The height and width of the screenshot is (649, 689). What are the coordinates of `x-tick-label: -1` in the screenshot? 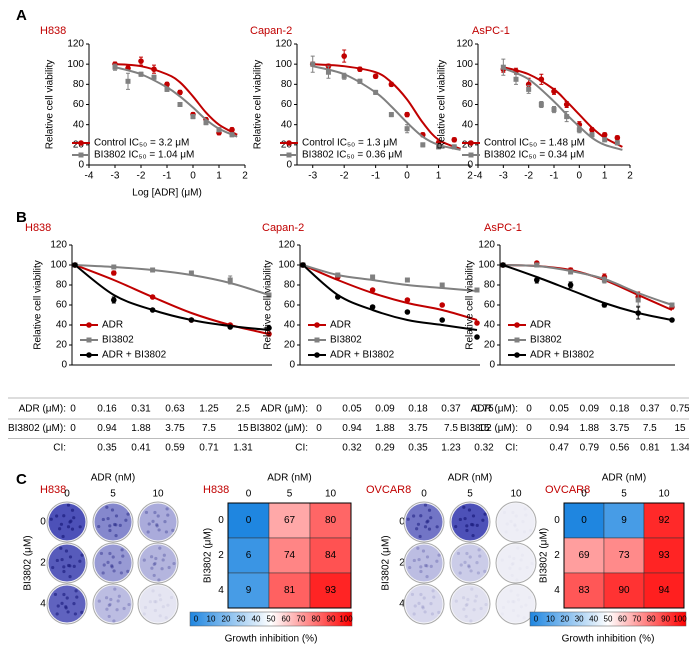 It's located at (554, 176).